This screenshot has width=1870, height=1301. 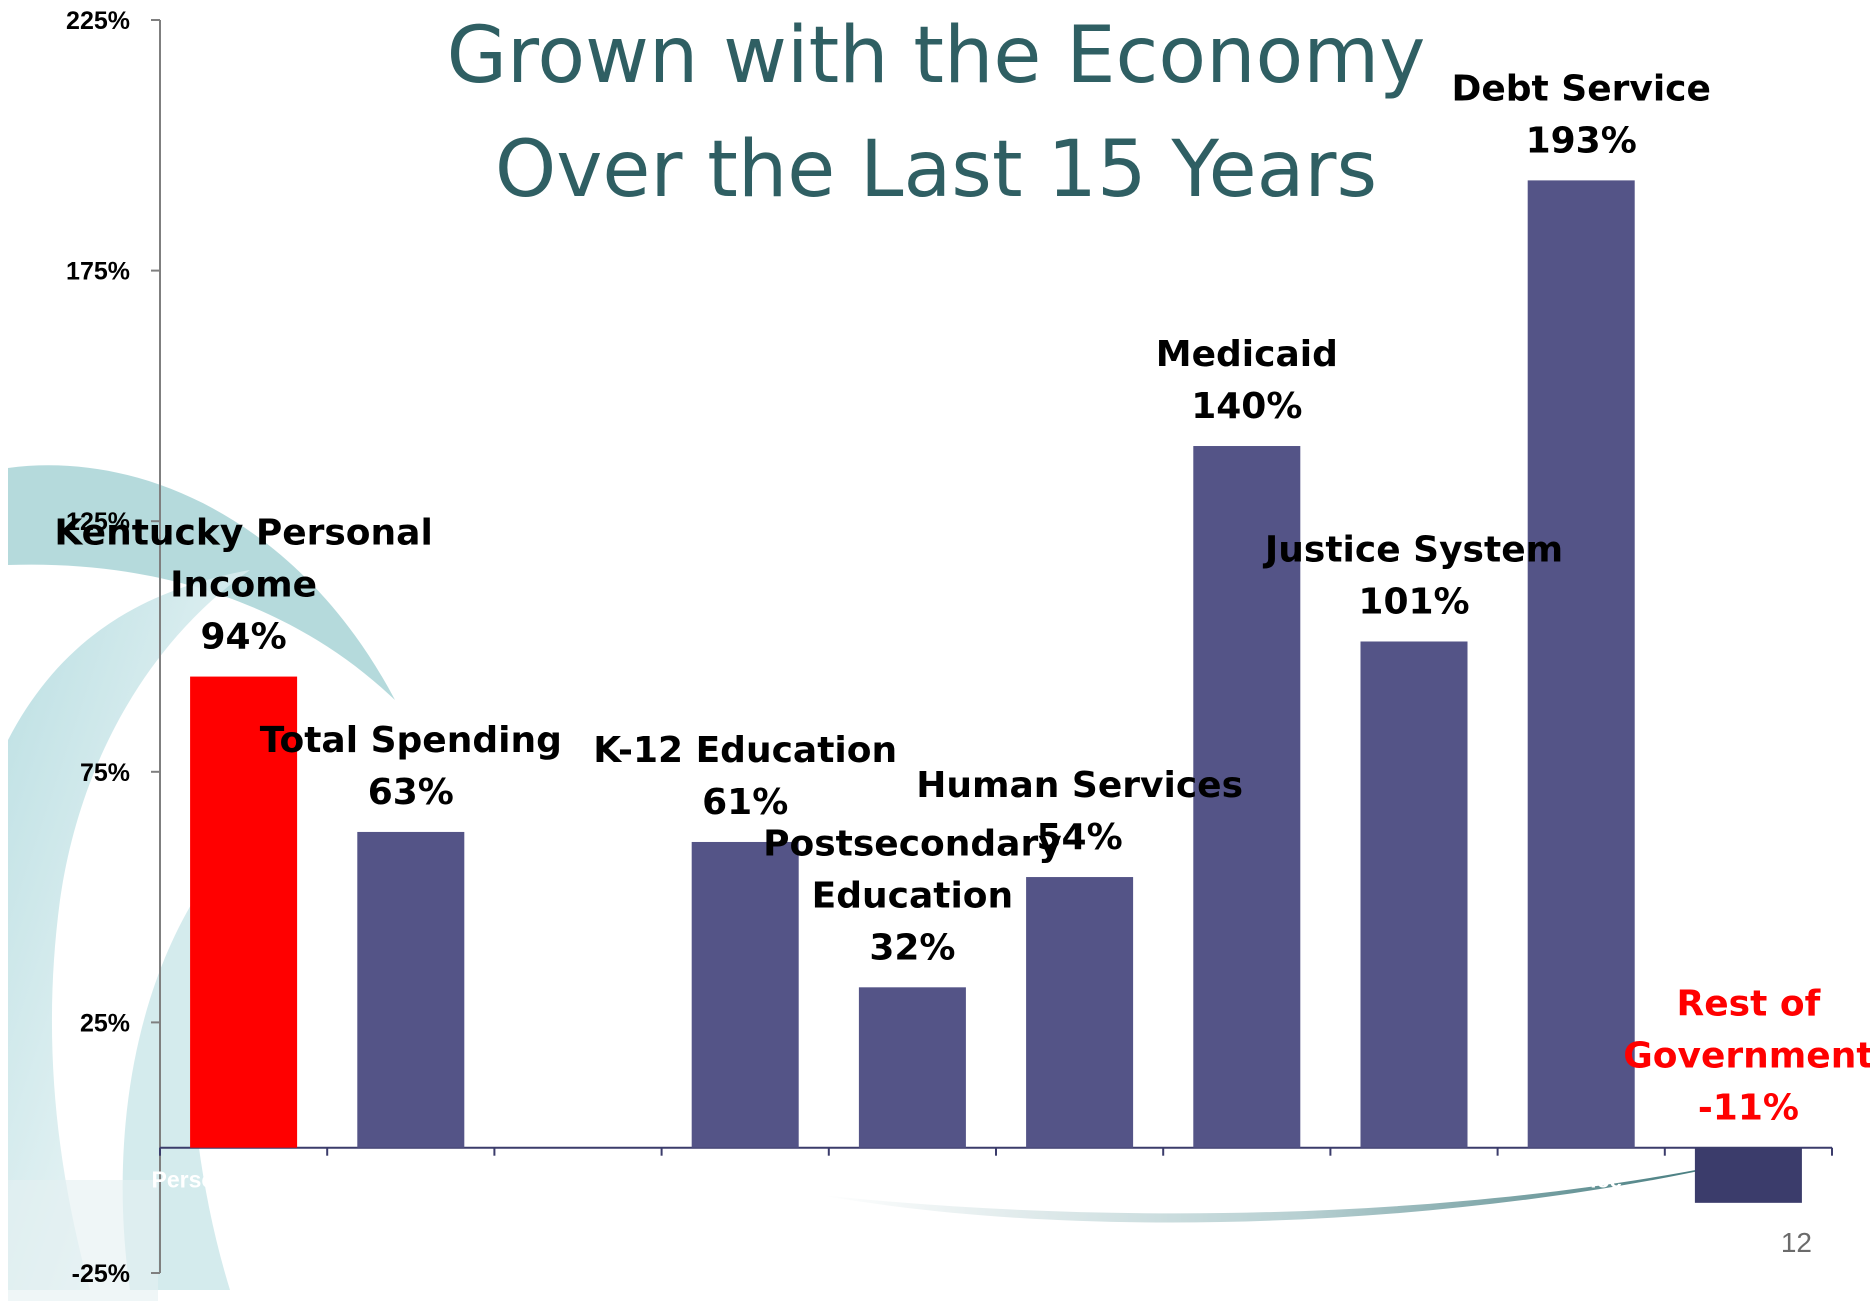 I want to click on bar-data-label: 101%, so click(x=1413, y=601).